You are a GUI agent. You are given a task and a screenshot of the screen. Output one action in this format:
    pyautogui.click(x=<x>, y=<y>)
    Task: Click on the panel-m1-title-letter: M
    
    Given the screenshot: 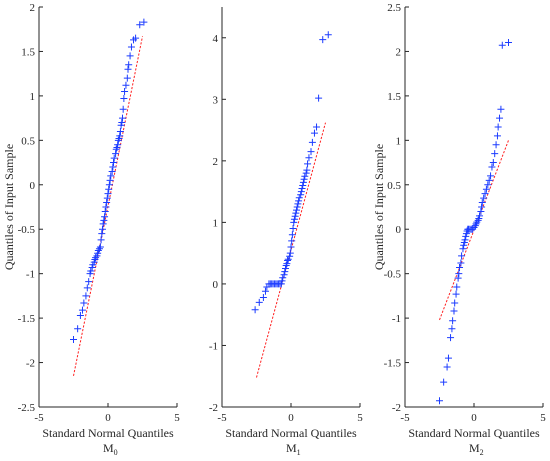 What is the action you would take?
    pyautogui.click(x=291, y=448)
    